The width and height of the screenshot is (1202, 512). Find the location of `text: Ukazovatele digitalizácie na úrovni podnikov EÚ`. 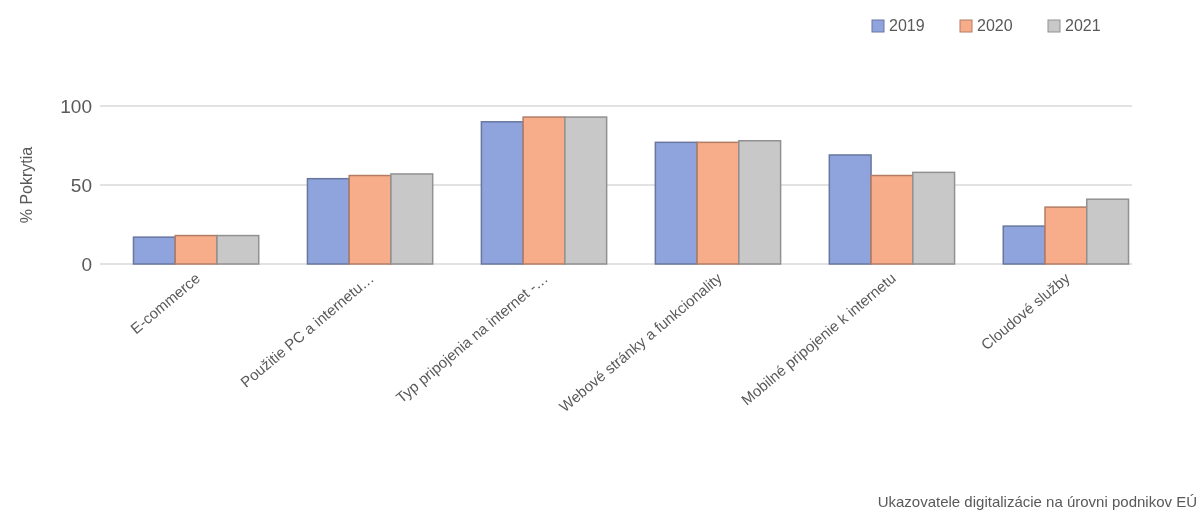

text: Ukazovatele digitalizácie na úrovni podnikov EÚ is located at coordinates (1037, 501).